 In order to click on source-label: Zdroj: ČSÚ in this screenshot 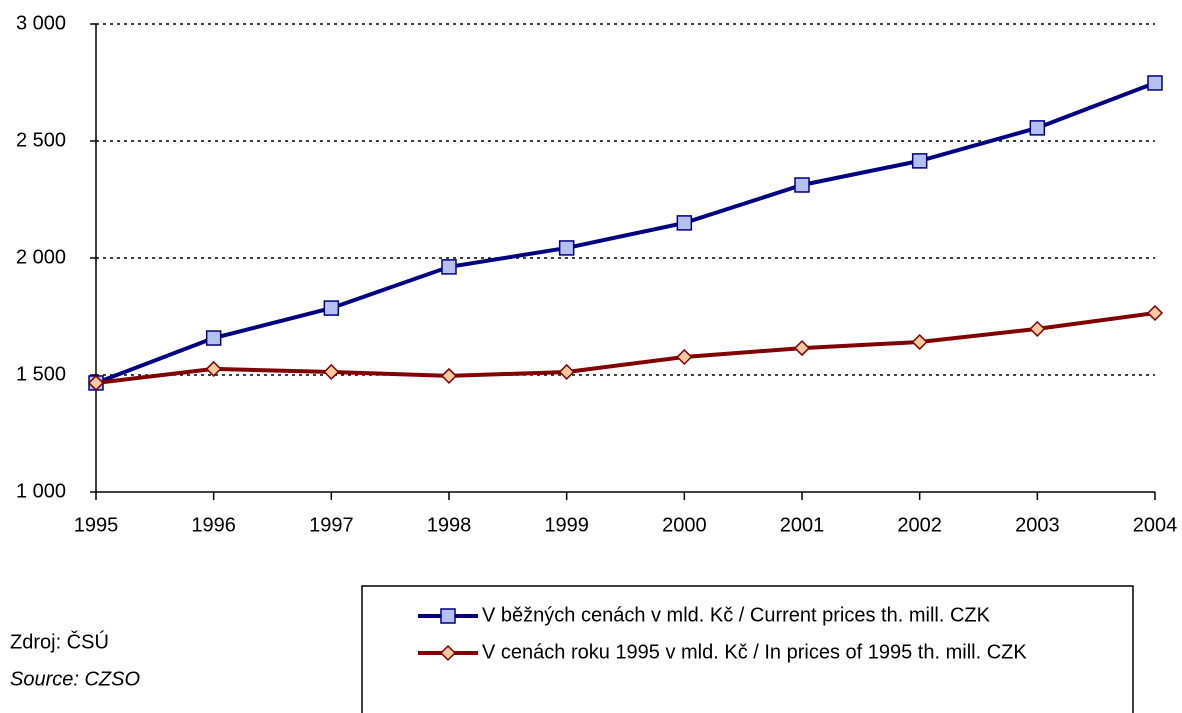, I will do `click(59, 641)`.